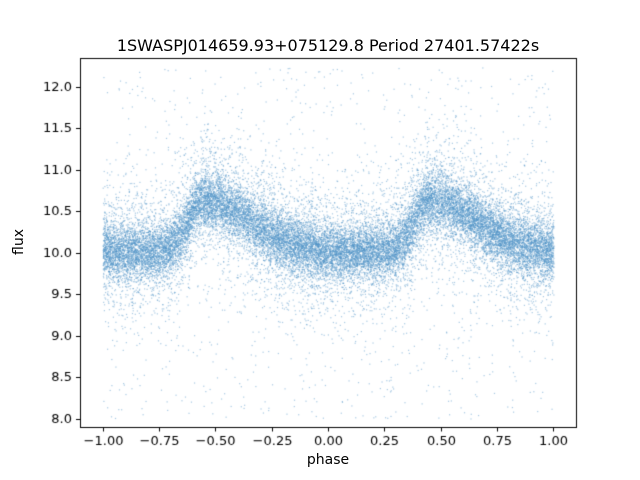  I want to click on y-axis-label: flux, so click(19, 242).